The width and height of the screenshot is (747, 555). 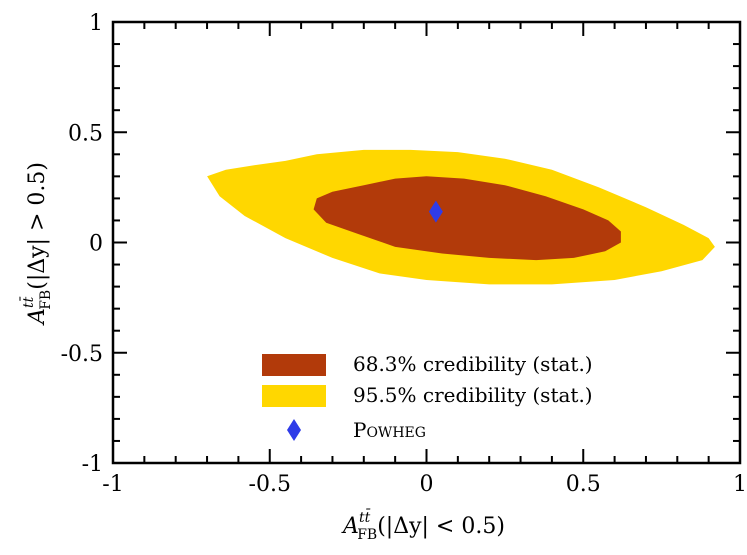 I want to click on y-tick-label: 0, so click(x=96, y=244).